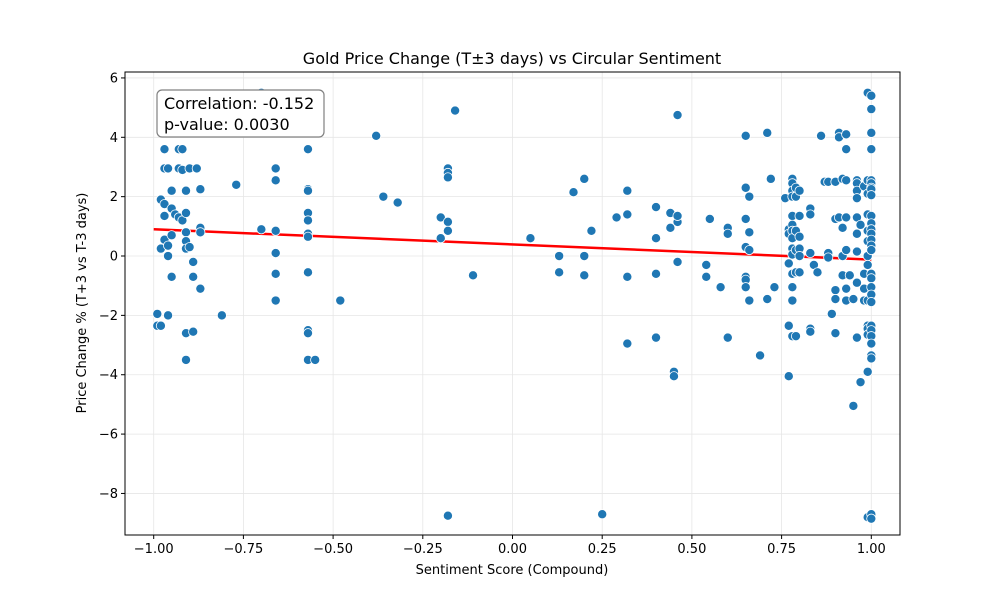 The height and width of the screenshot is (600, 1000). What do you see at coordinates (108, 316) in the screenshot?
I see `y-tick-label: −2` at bounding box center [108, 316].